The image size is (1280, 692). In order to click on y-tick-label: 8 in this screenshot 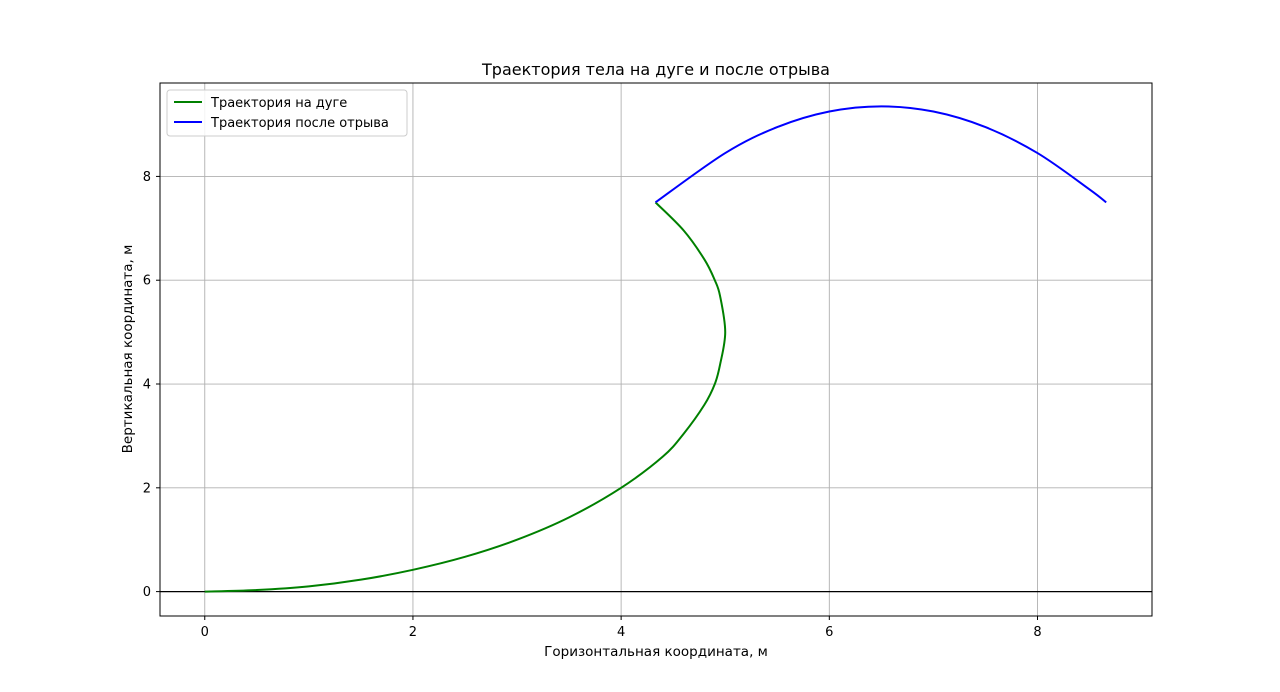, I will do `click(147, 177)`.